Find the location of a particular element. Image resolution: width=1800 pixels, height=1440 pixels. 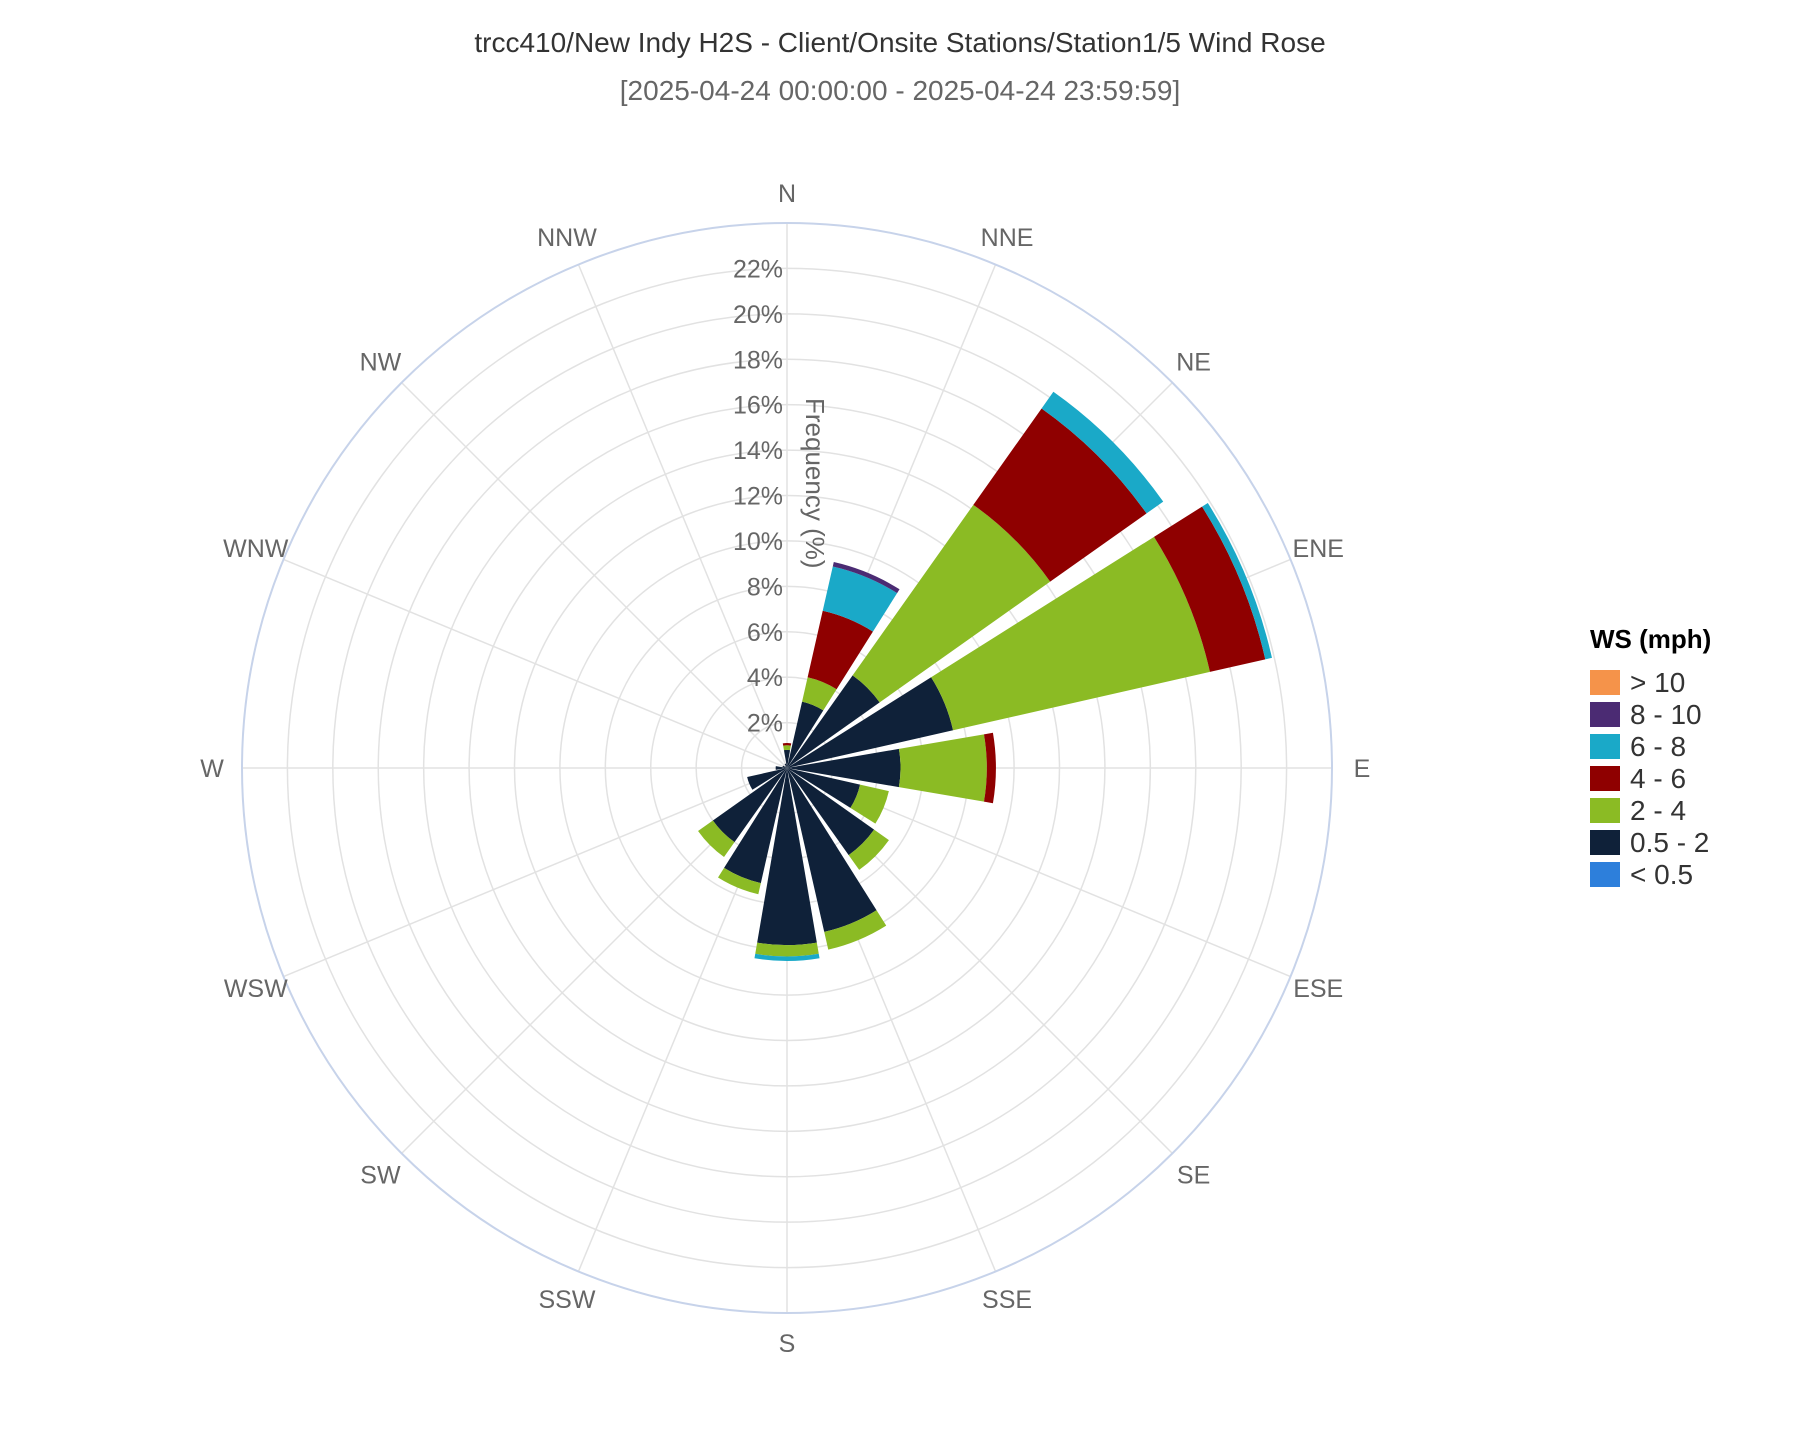

legend-label: 2 - 4 is located at coordinates (1658, 810).